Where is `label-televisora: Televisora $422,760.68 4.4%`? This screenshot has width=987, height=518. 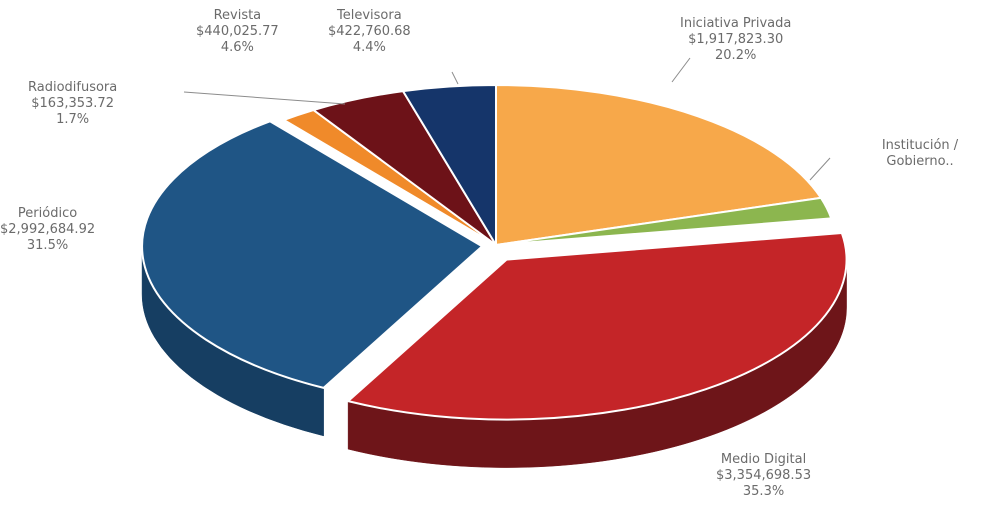 label-televisora: Televisora $422,760.68 4.4% is located at coordinates (369, 32).